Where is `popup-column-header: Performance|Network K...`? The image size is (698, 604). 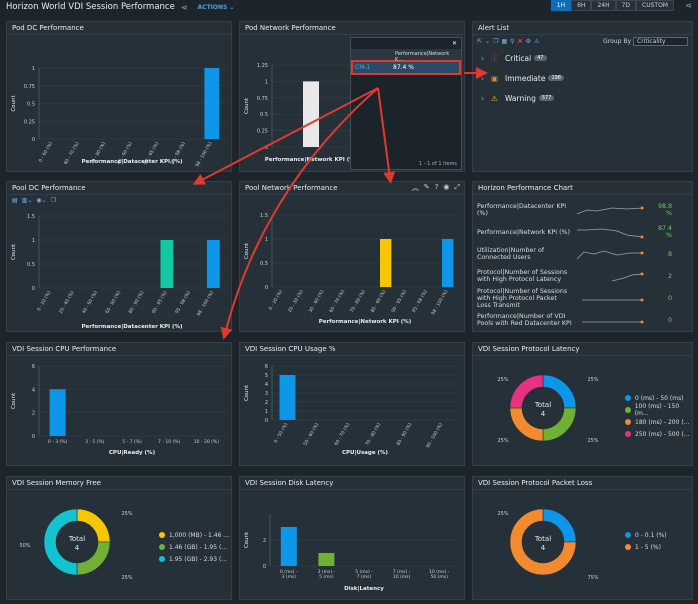 popup-column-header: Performance|Network K... is located at coordinates (406, 56).